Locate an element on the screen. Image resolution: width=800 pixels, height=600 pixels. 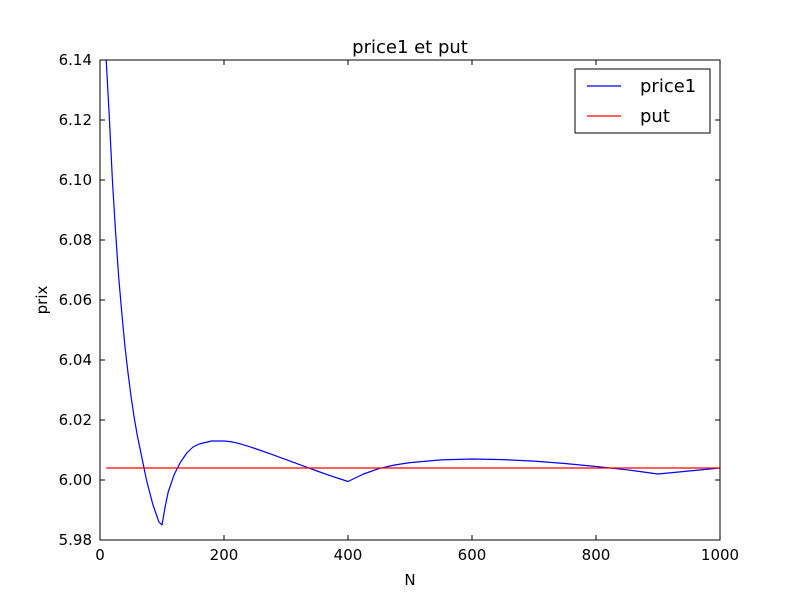
x-tick-label: 600 is located at coordinates (472, 555).